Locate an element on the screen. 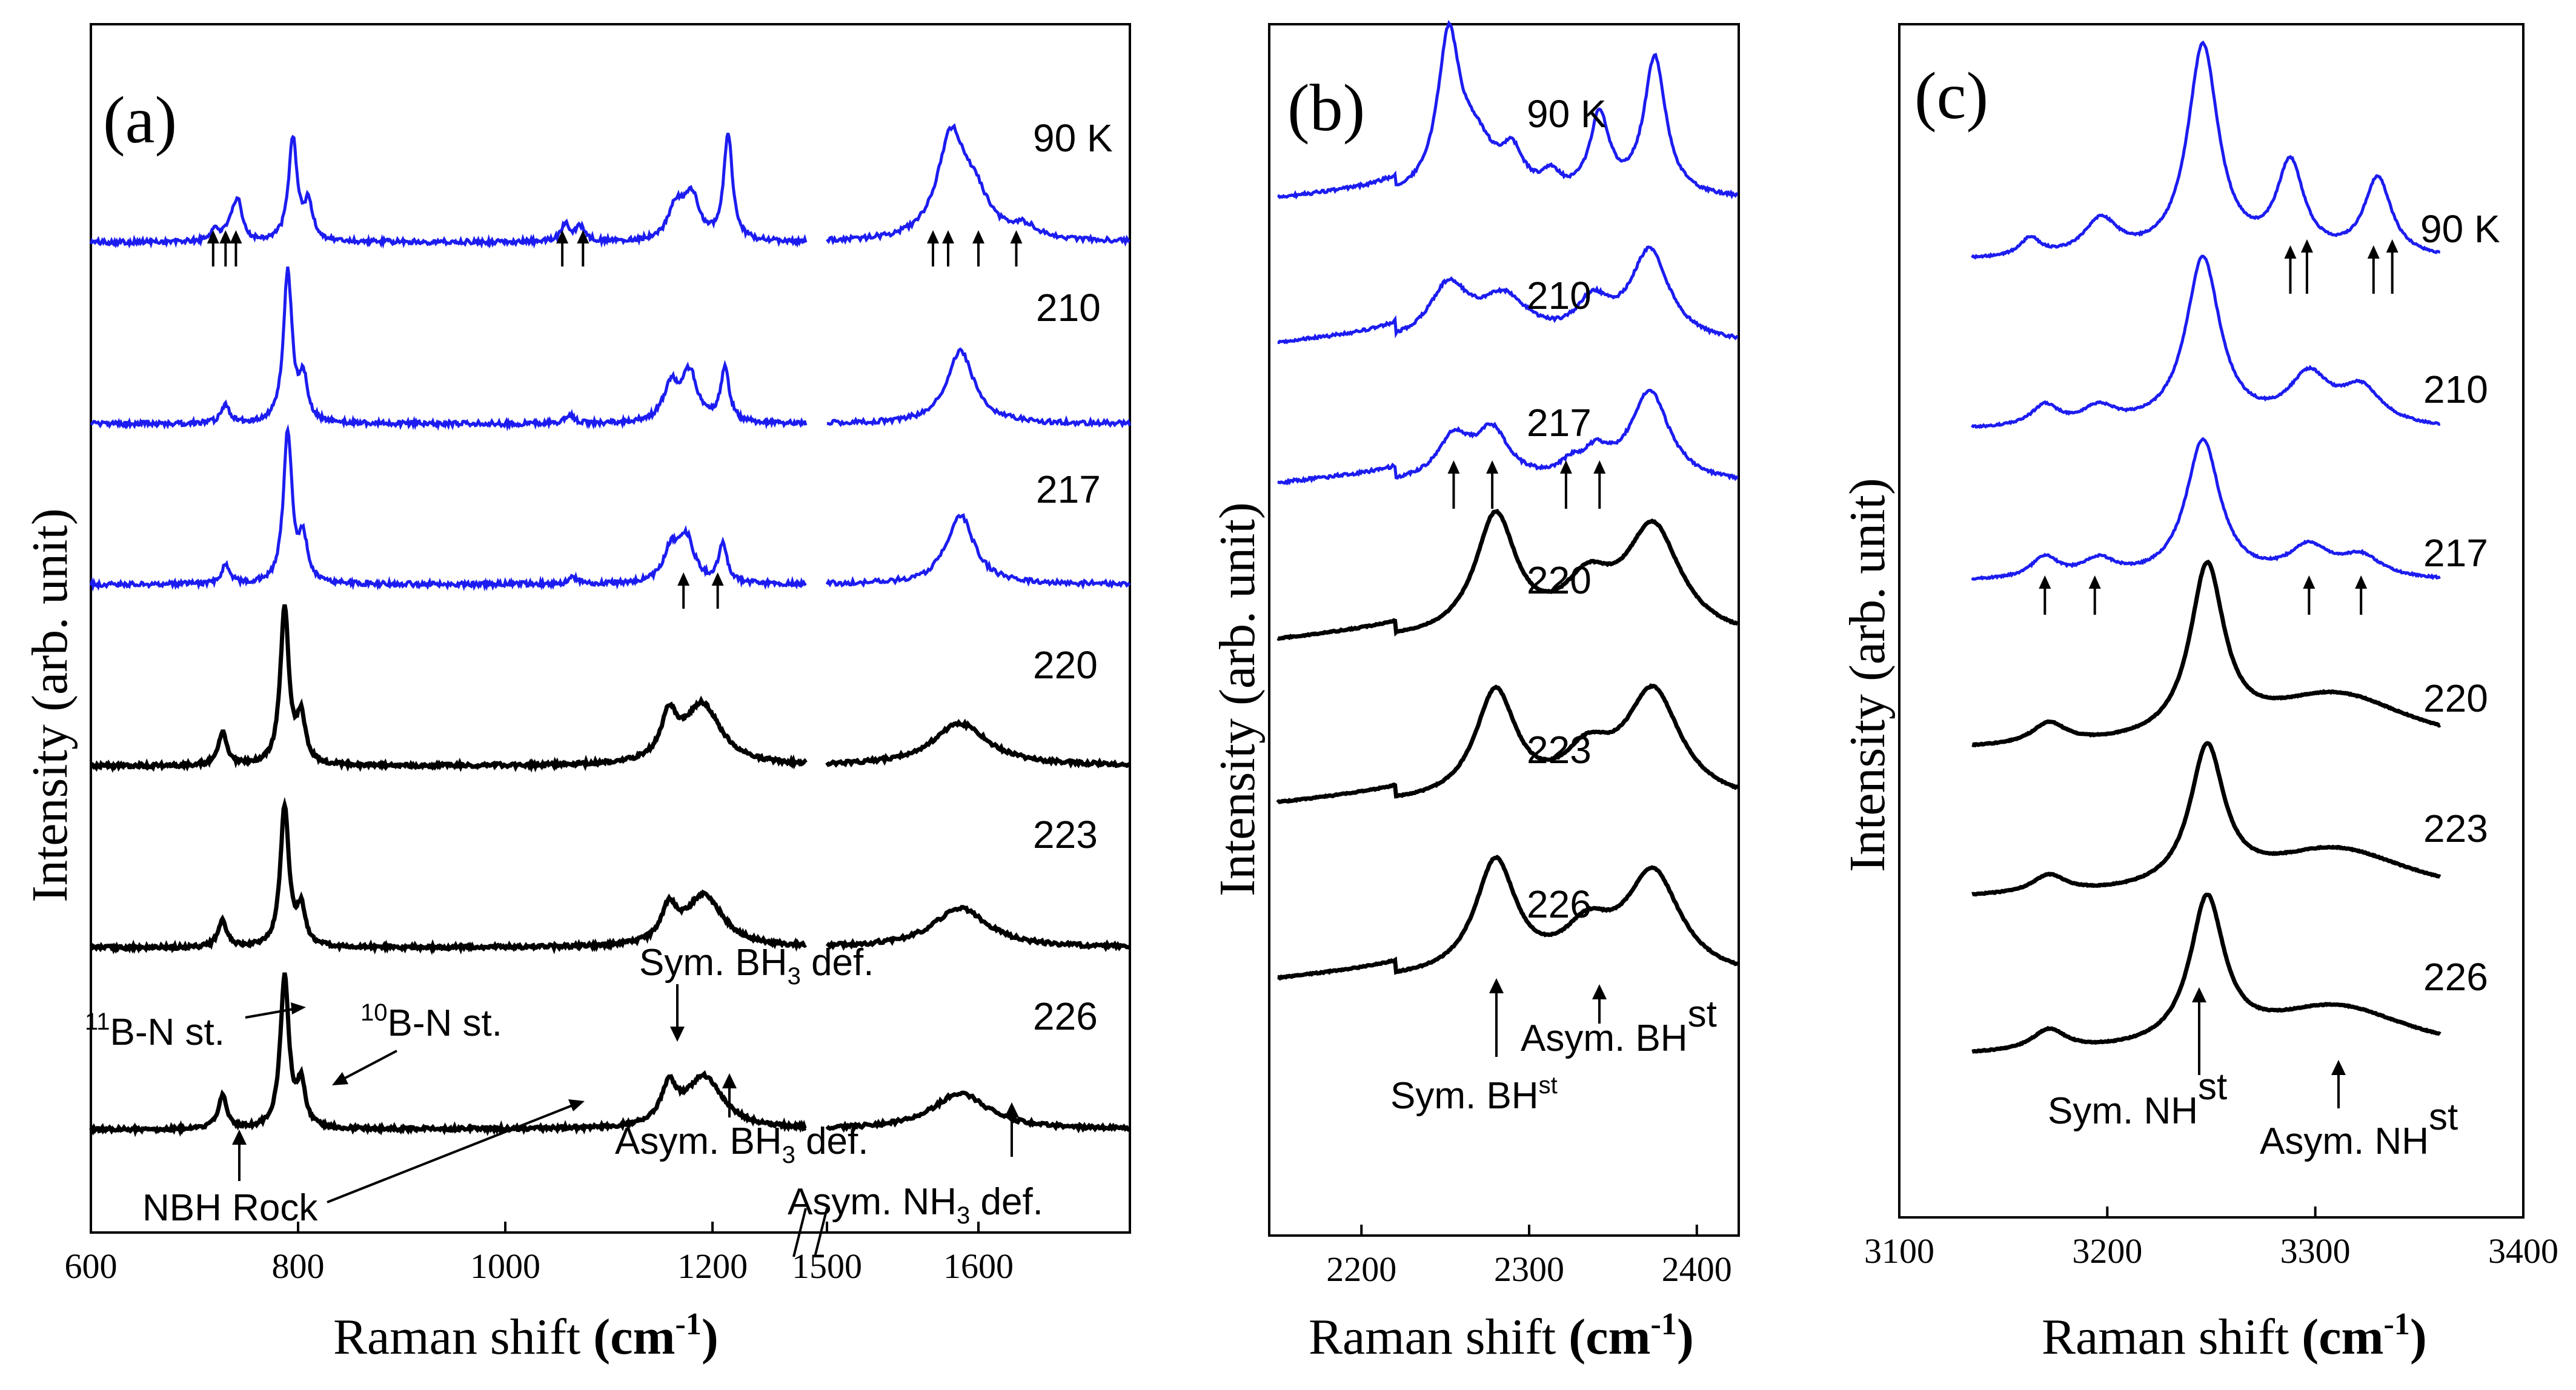 The image size is (2576, 1390). sym-bh3-pointer-head is located at coordinates (678, 1034).